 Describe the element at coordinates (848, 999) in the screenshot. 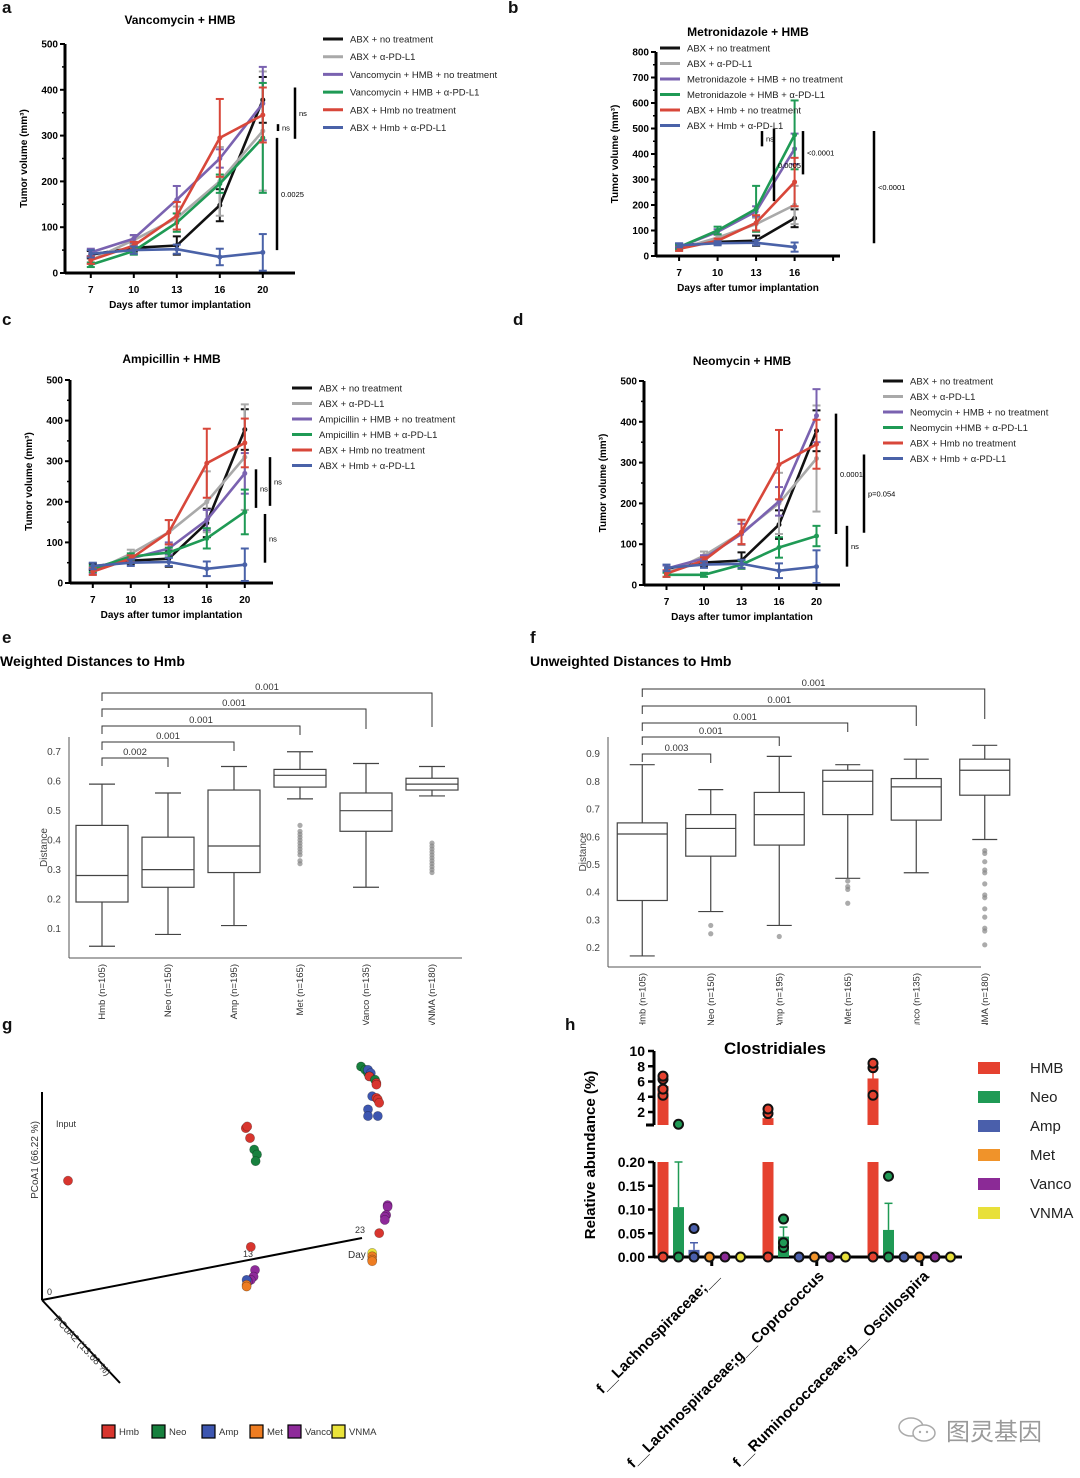

I see `x-tick-label: Met (n=165)` at that location.